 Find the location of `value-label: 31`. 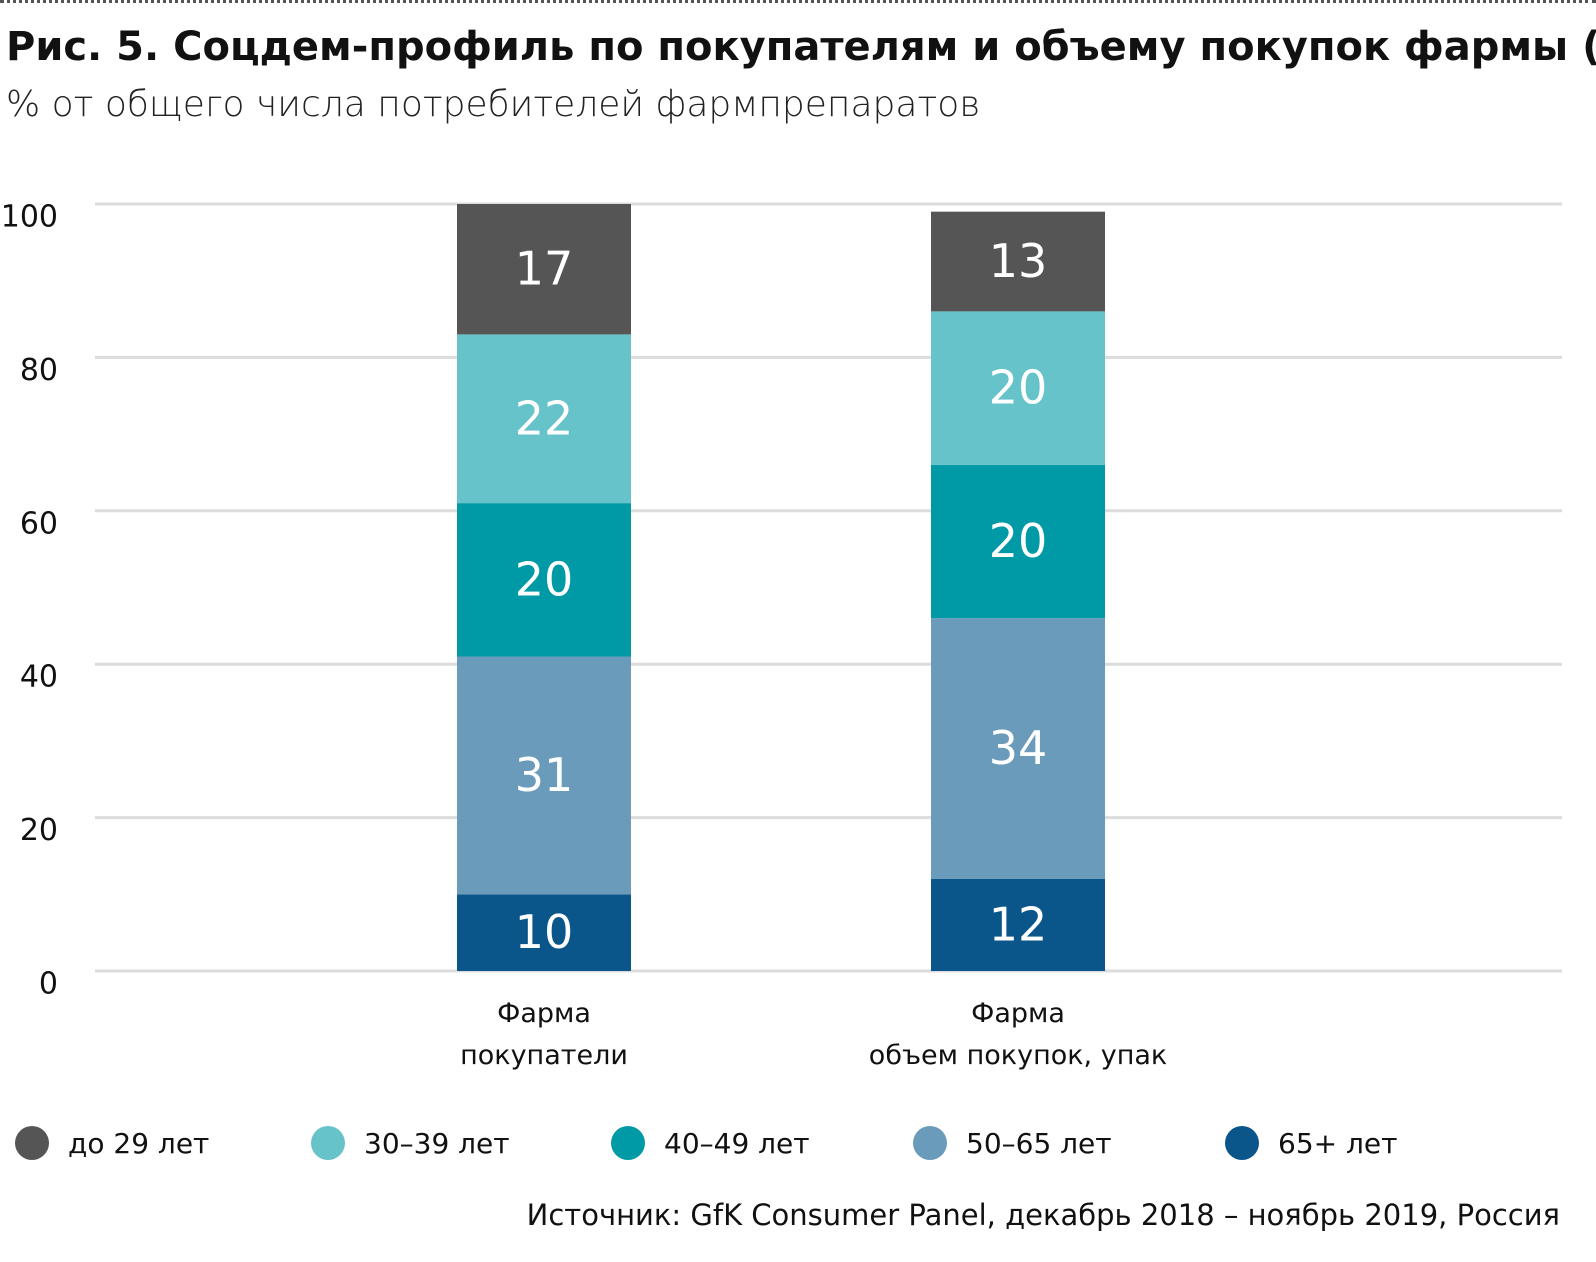

value-label: 31 is located at coordinates (544, 775).